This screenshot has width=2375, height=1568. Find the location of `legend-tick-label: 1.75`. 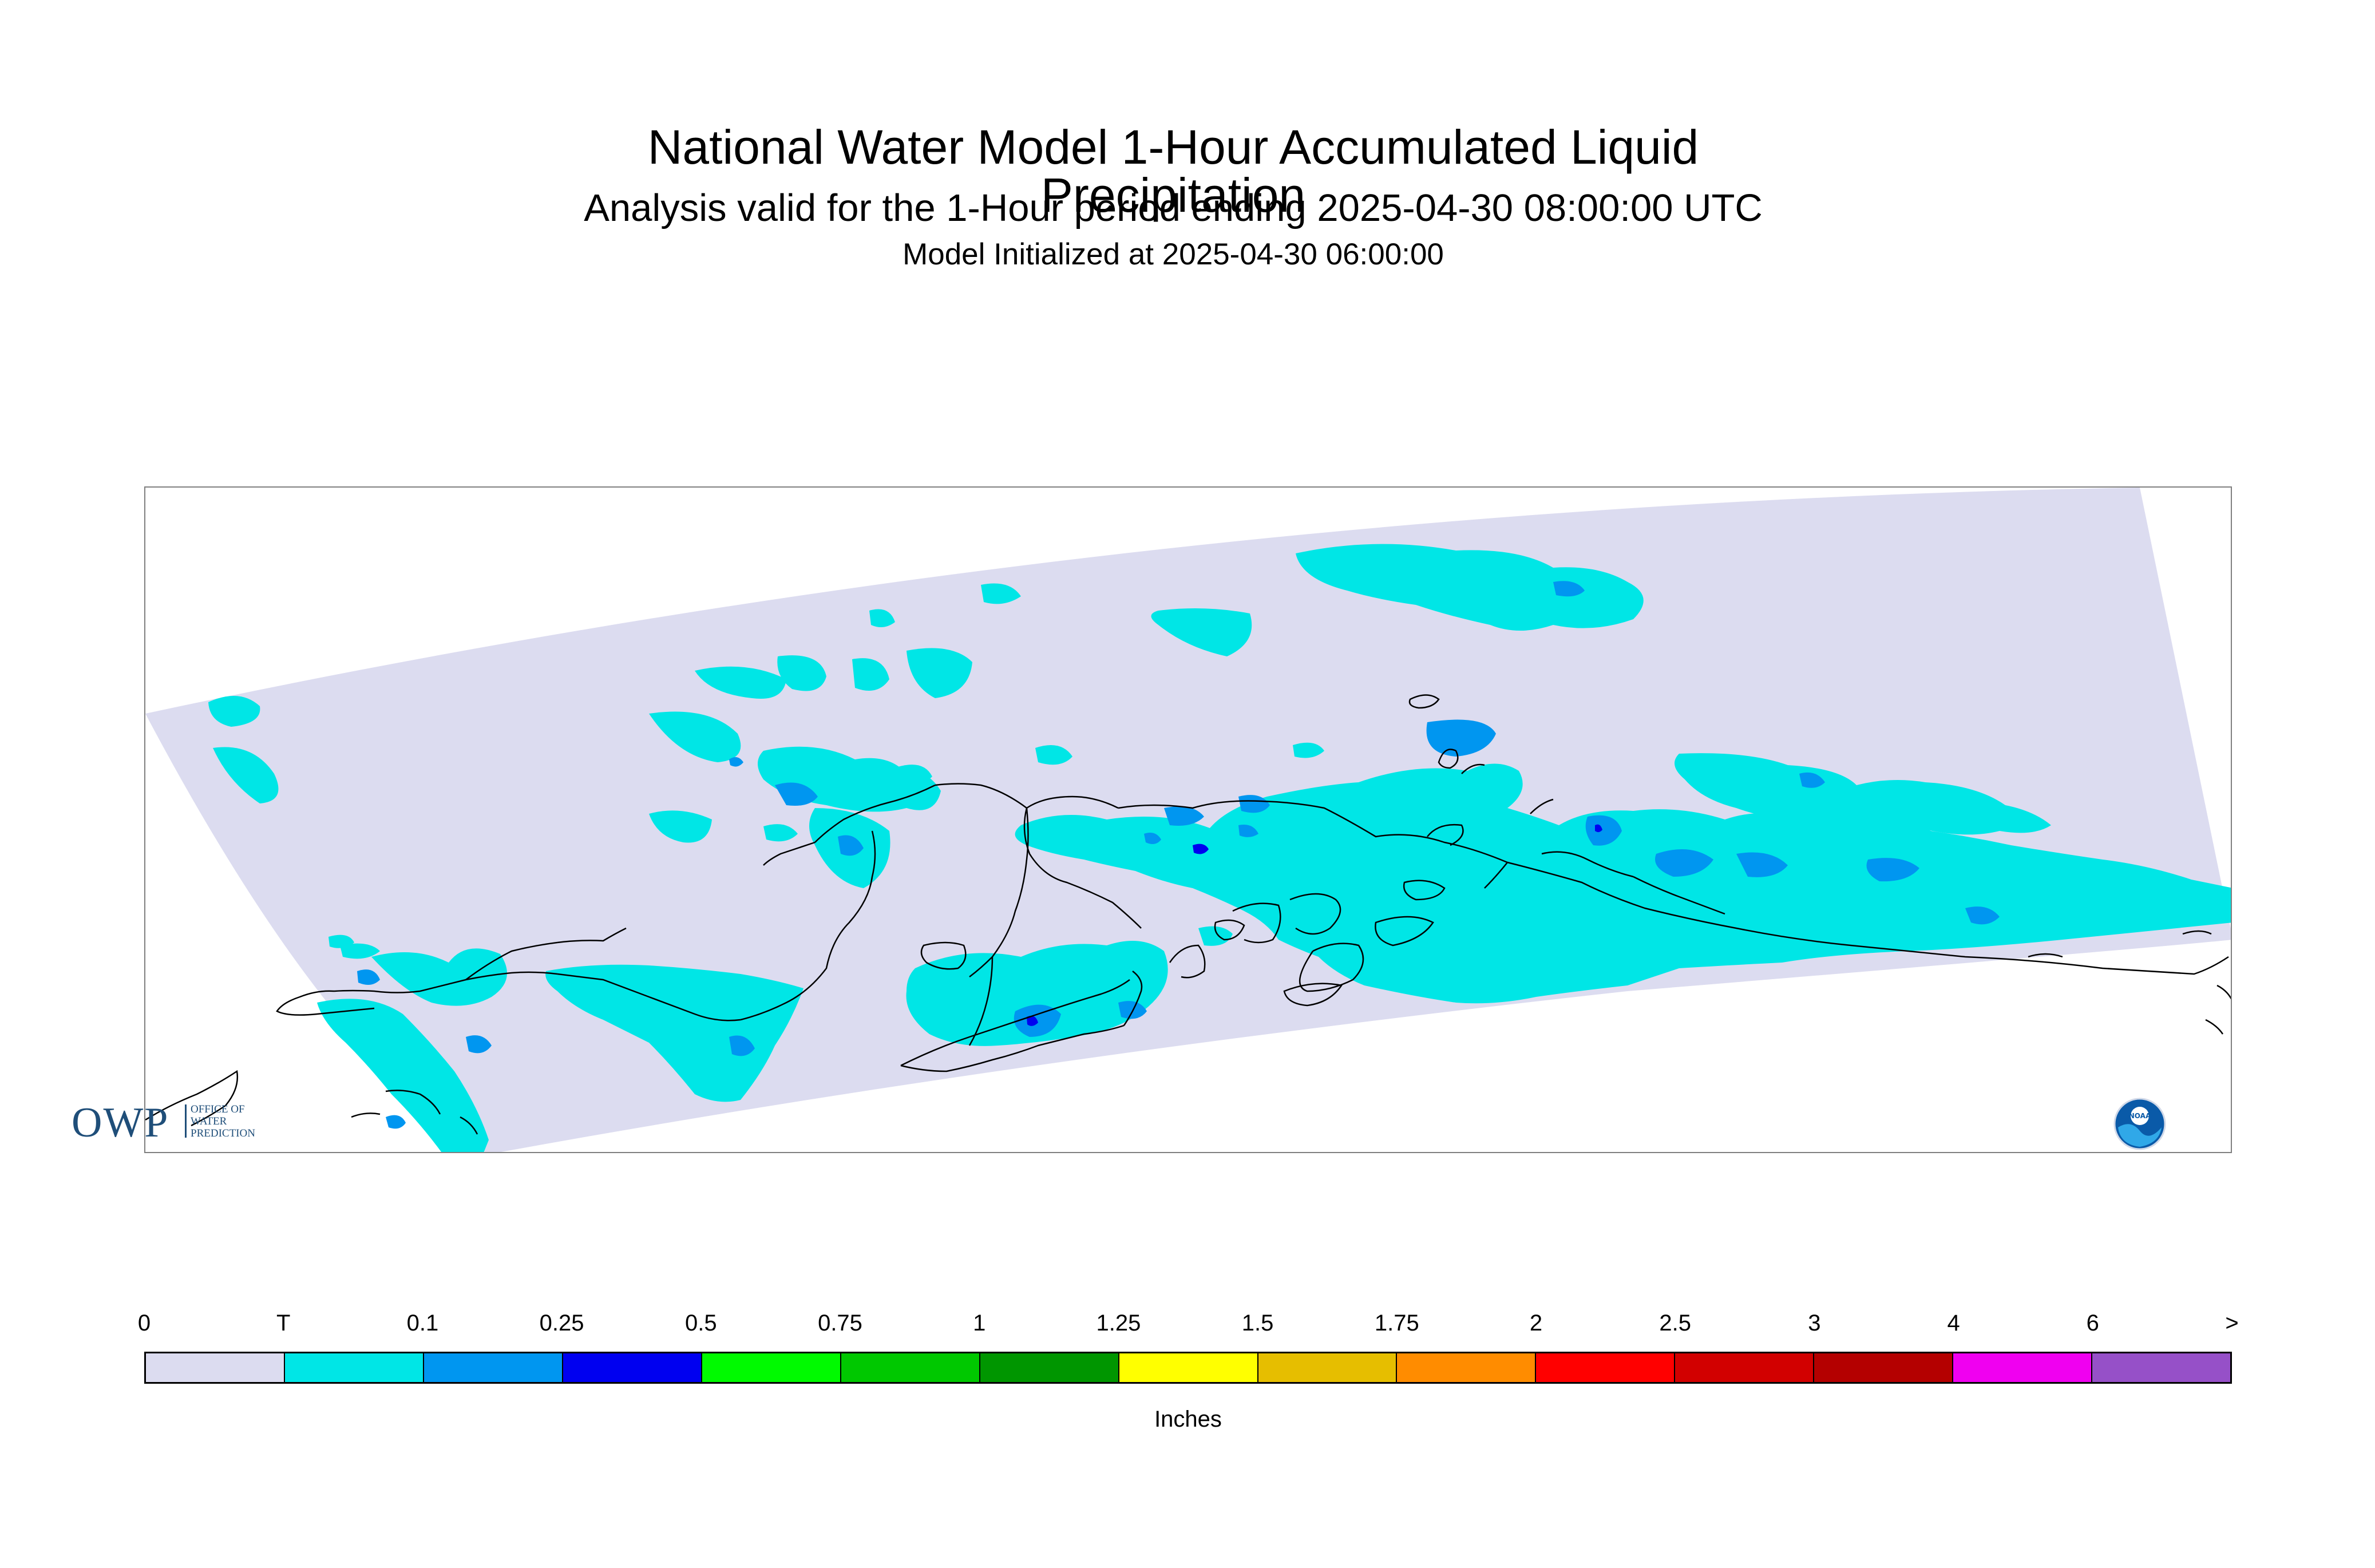

legend-tick-label: 1.75 is located at coordinates (1397, 1323).